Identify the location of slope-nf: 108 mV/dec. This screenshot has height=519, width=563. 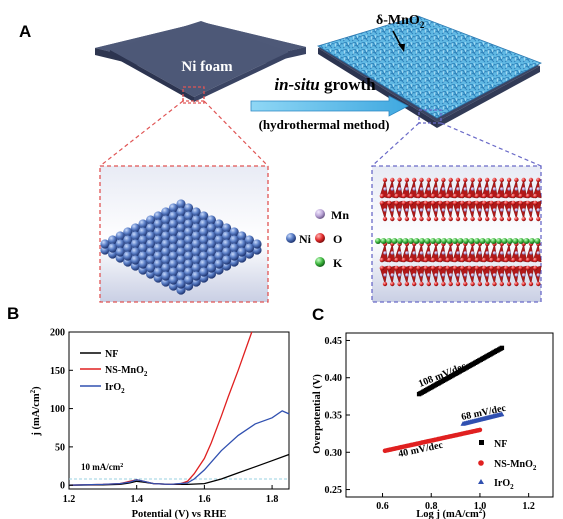
(442, 375).